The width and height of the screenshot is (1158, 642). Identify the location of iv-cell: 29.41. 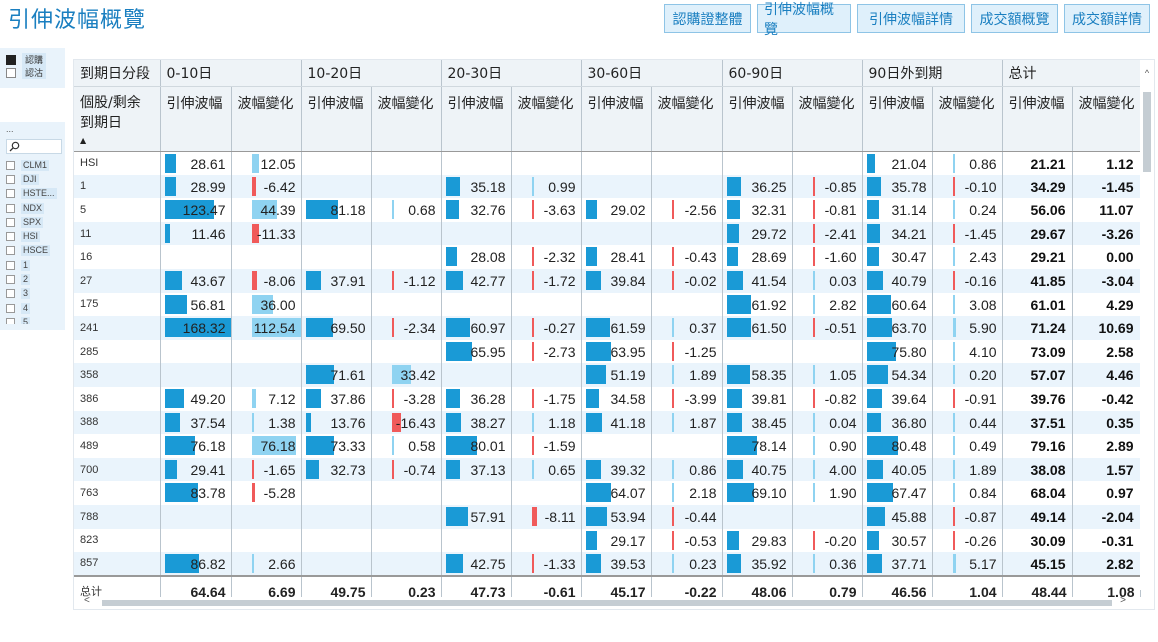
(196, 469).